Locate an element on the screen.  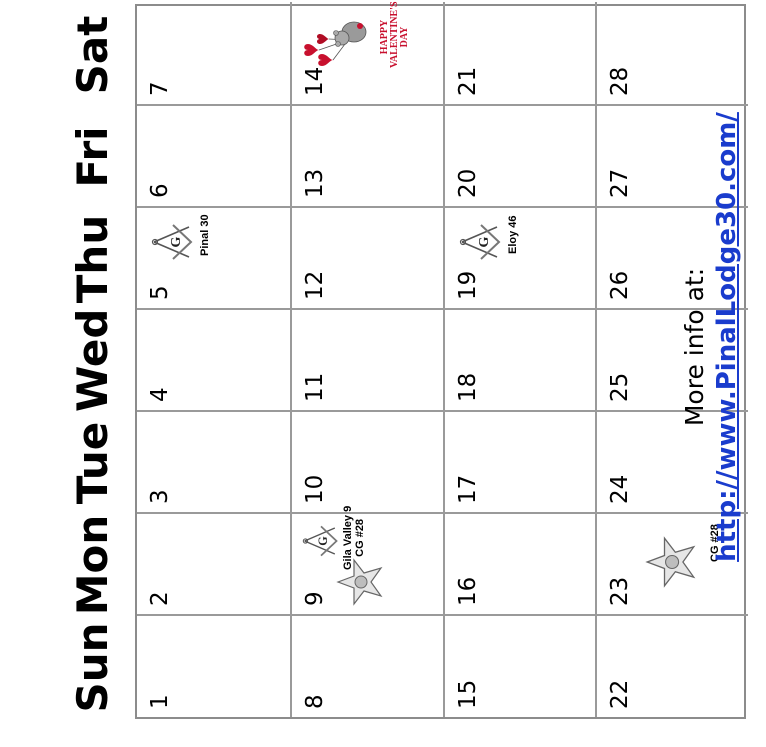
valentine-bear-balloons-icon is located at coordinates (340, 38).